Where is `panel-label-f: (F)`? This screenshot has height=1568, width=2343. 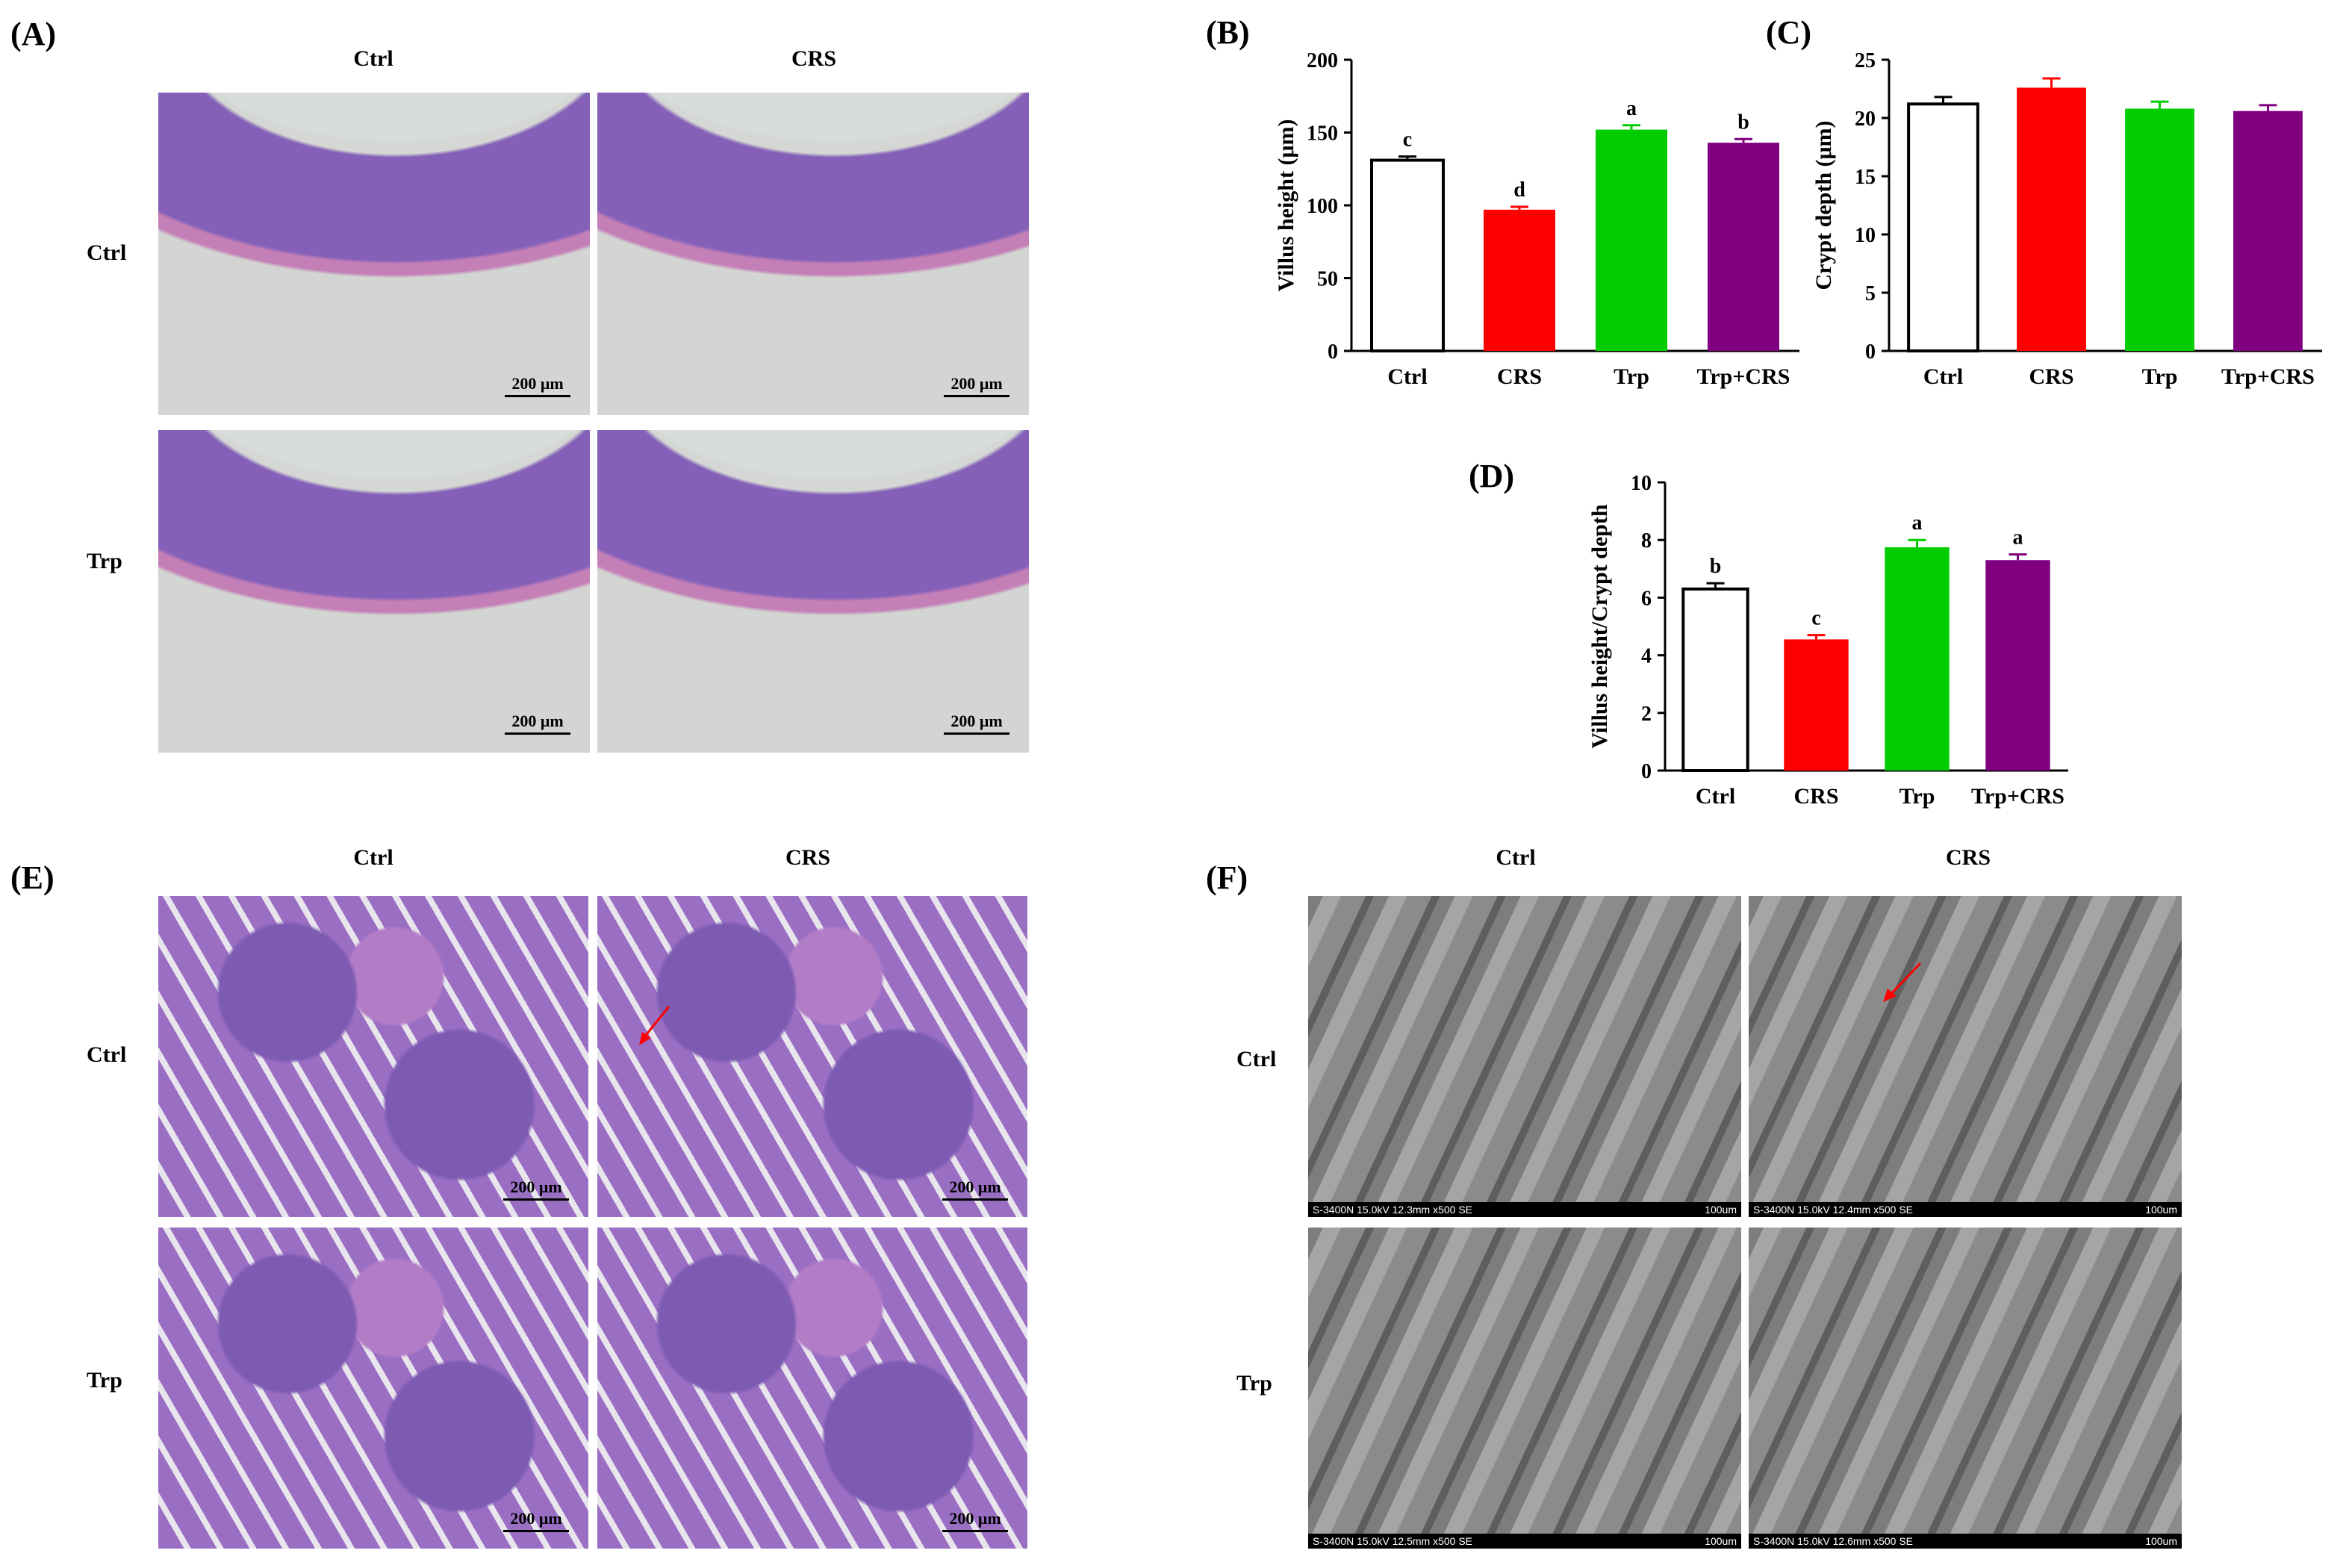 panel-label-f: (F) is located at coordinates (1227, 877).